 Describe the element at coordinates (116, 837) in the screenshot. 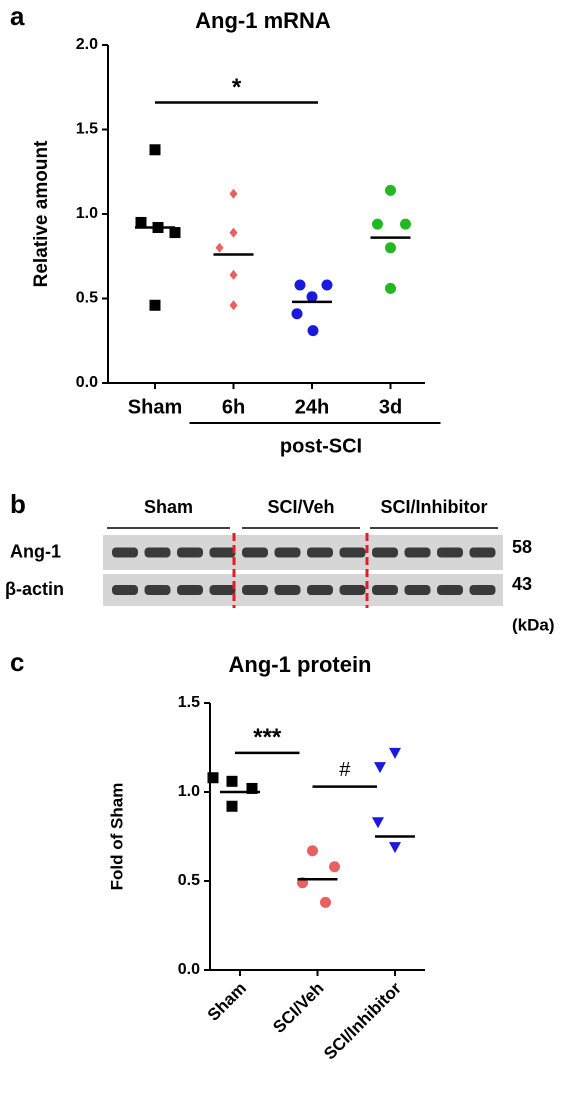

I see `y-axis-label: Fold of Sham` at that location.